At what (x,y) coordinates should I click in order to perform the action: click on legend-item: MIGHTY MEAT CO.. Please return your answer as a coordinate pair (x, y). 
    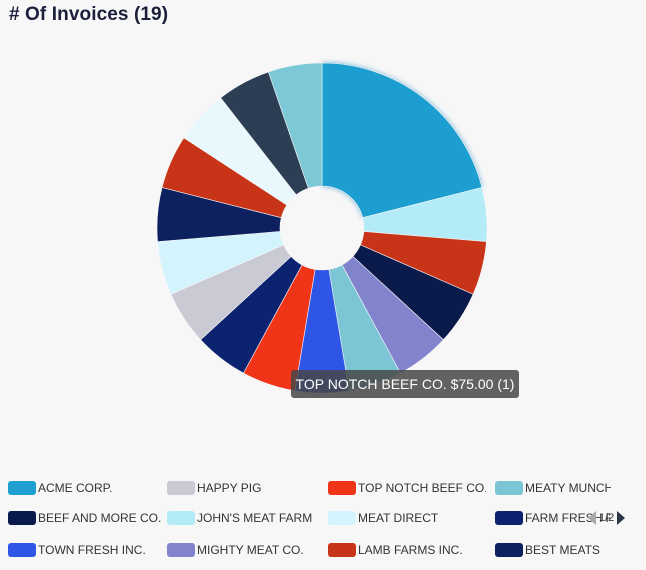
    Looking at the image, I should click on (235, 550).